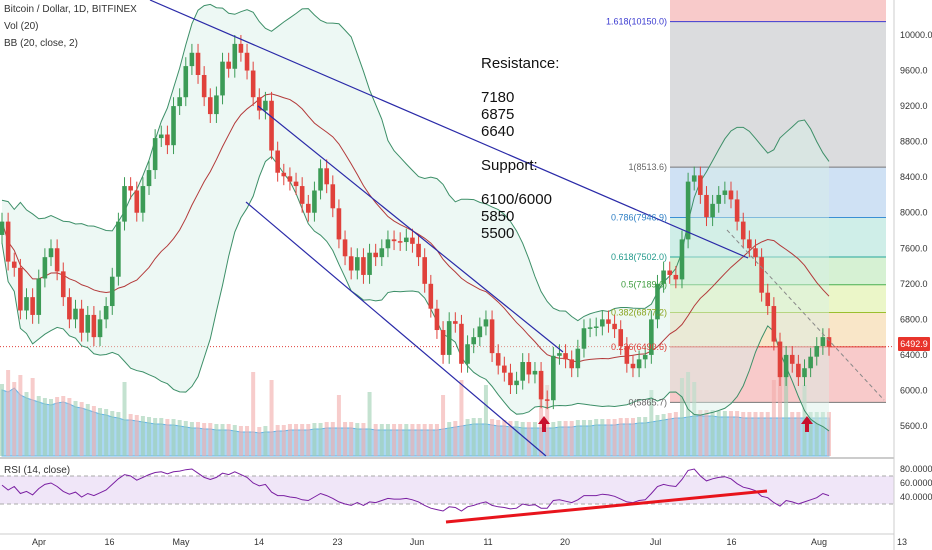  I want to click on rsi-tick-label: 40.0000, so click(916, 497).